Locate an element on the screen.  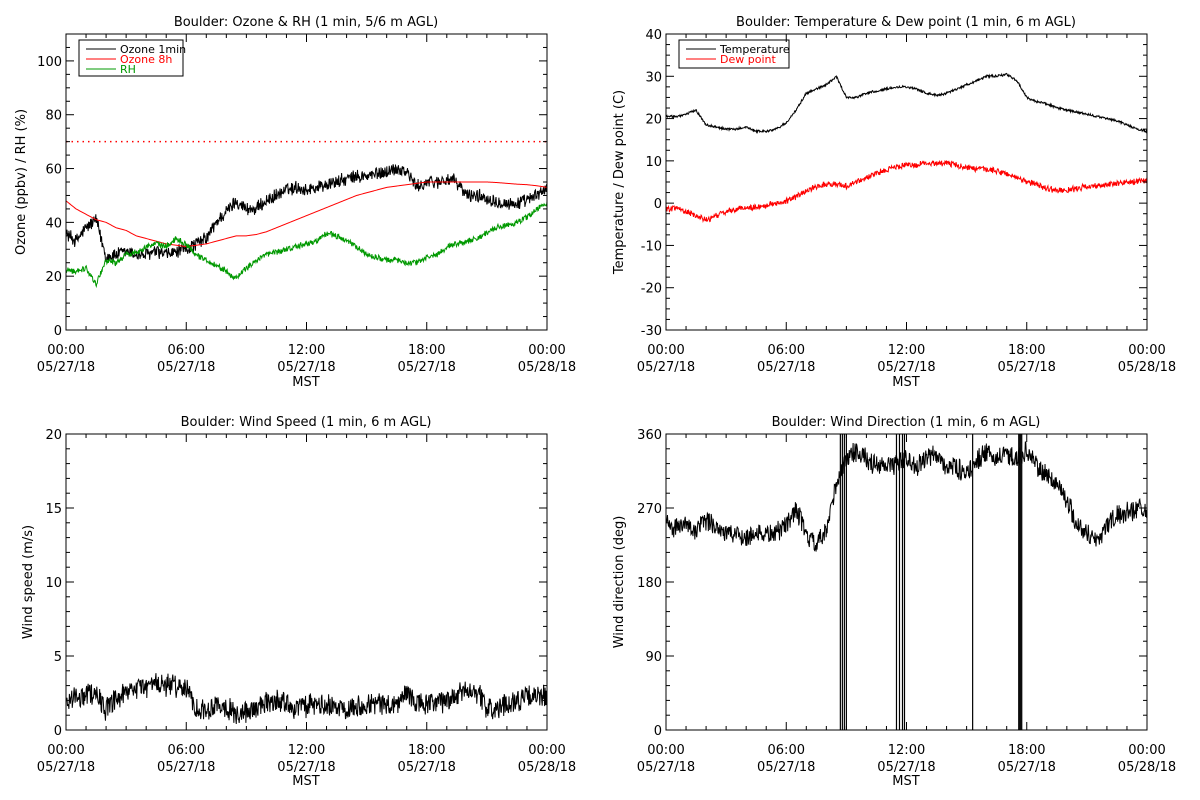
legend-entry: Temperature is located at coordinates (754, 49).